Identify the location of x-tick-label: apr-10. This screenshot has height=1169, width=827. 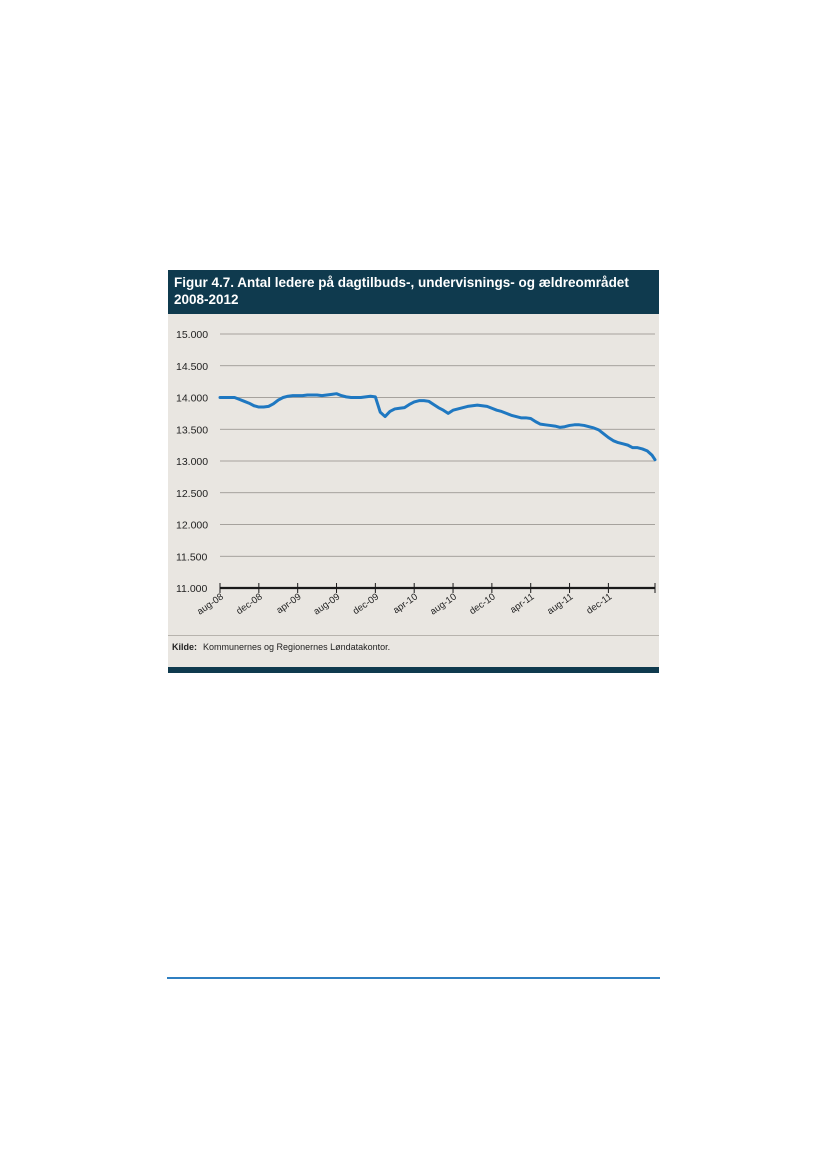
(405, 603).